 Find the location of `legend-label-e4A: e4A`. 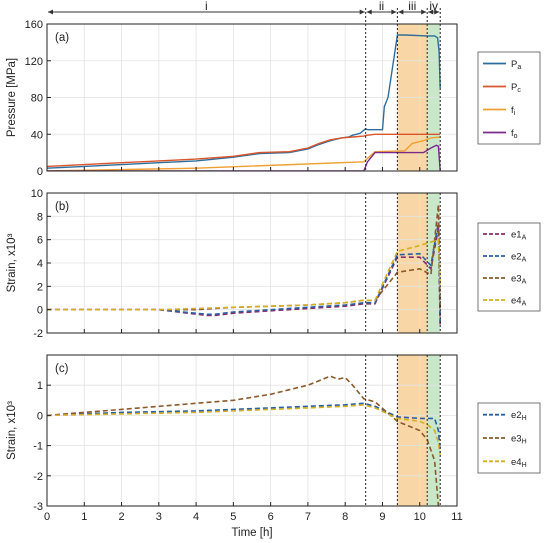

legend-label-e4A: e4A is located at coordinates (519, 302).